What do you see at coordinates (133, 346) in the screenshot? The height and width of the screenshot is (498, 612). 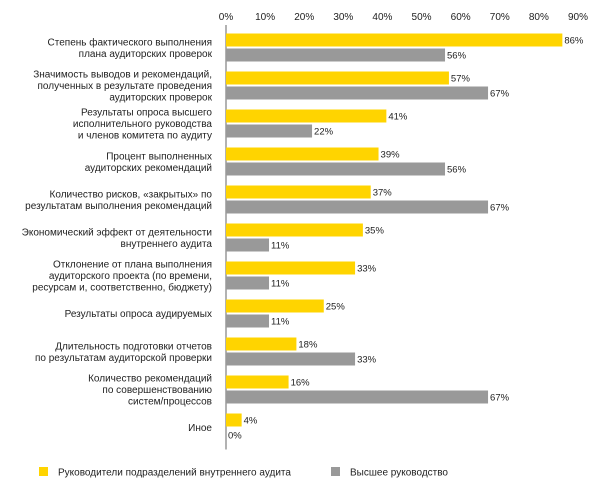 I see `category-label-line: Длительность подготовки отчетов` at bounding box center [133, 346].